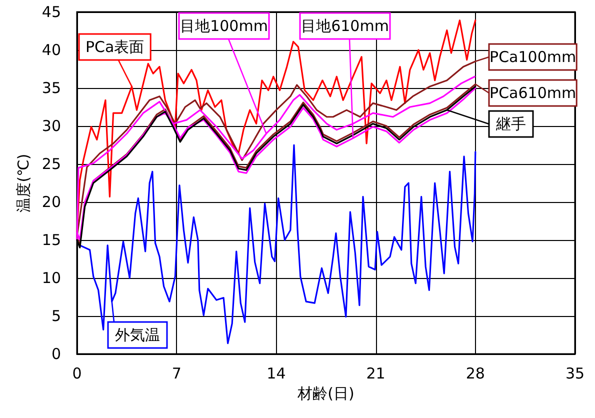 This screenshot has width=595, height=418. Describe the element at coordinates (325, 393) in the screenshot. I see `x-axis-title: 材齢(日)` at that location.